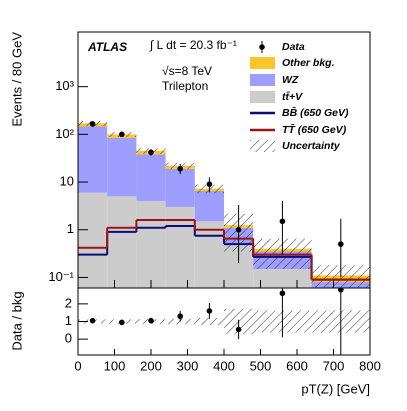  I want to click on y-tick-label: 1, so click(70, 228).